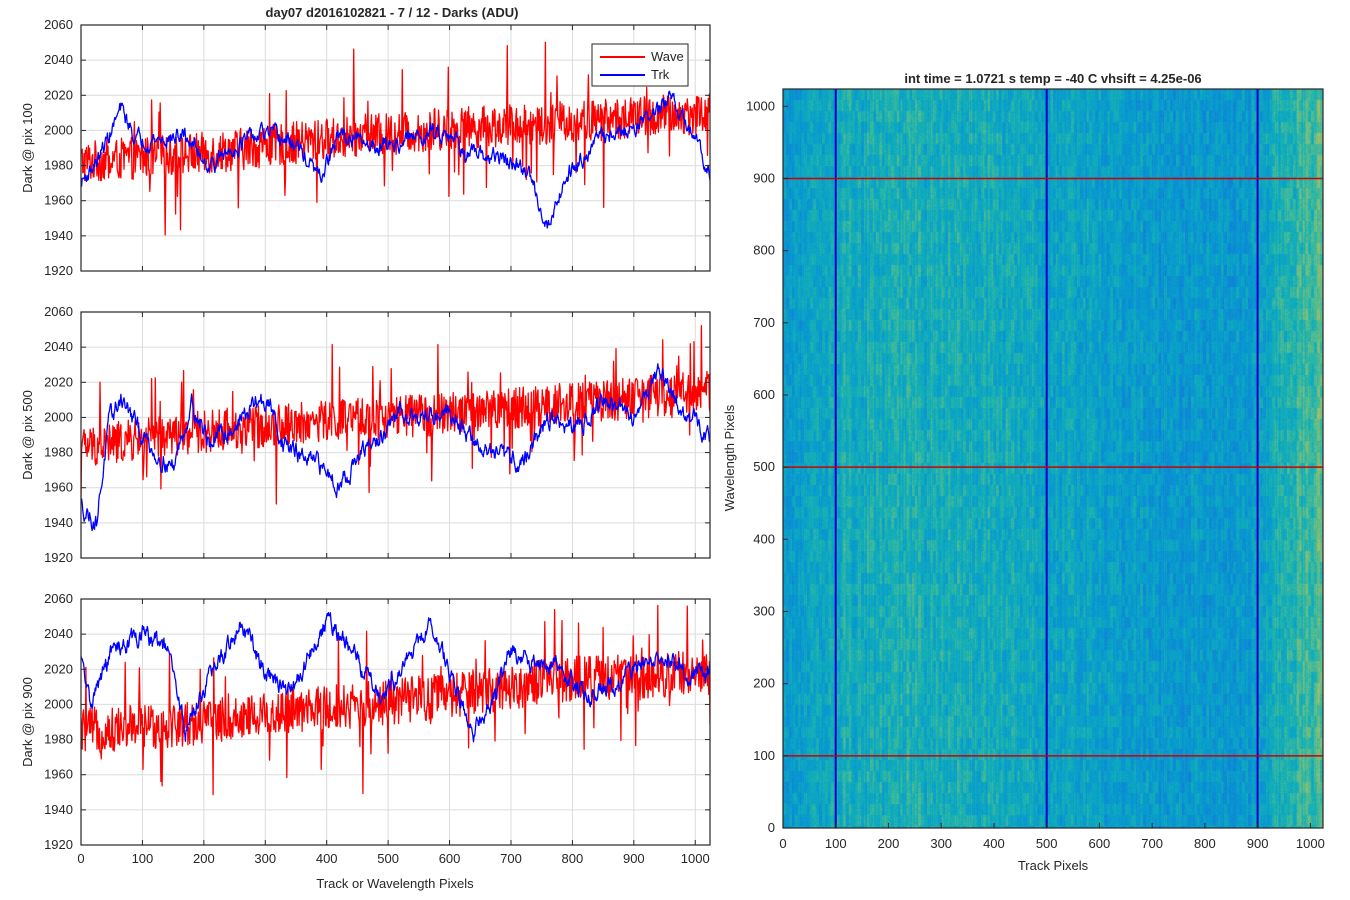  I want to click on x-tick-label: 1000, so click(695, 858).